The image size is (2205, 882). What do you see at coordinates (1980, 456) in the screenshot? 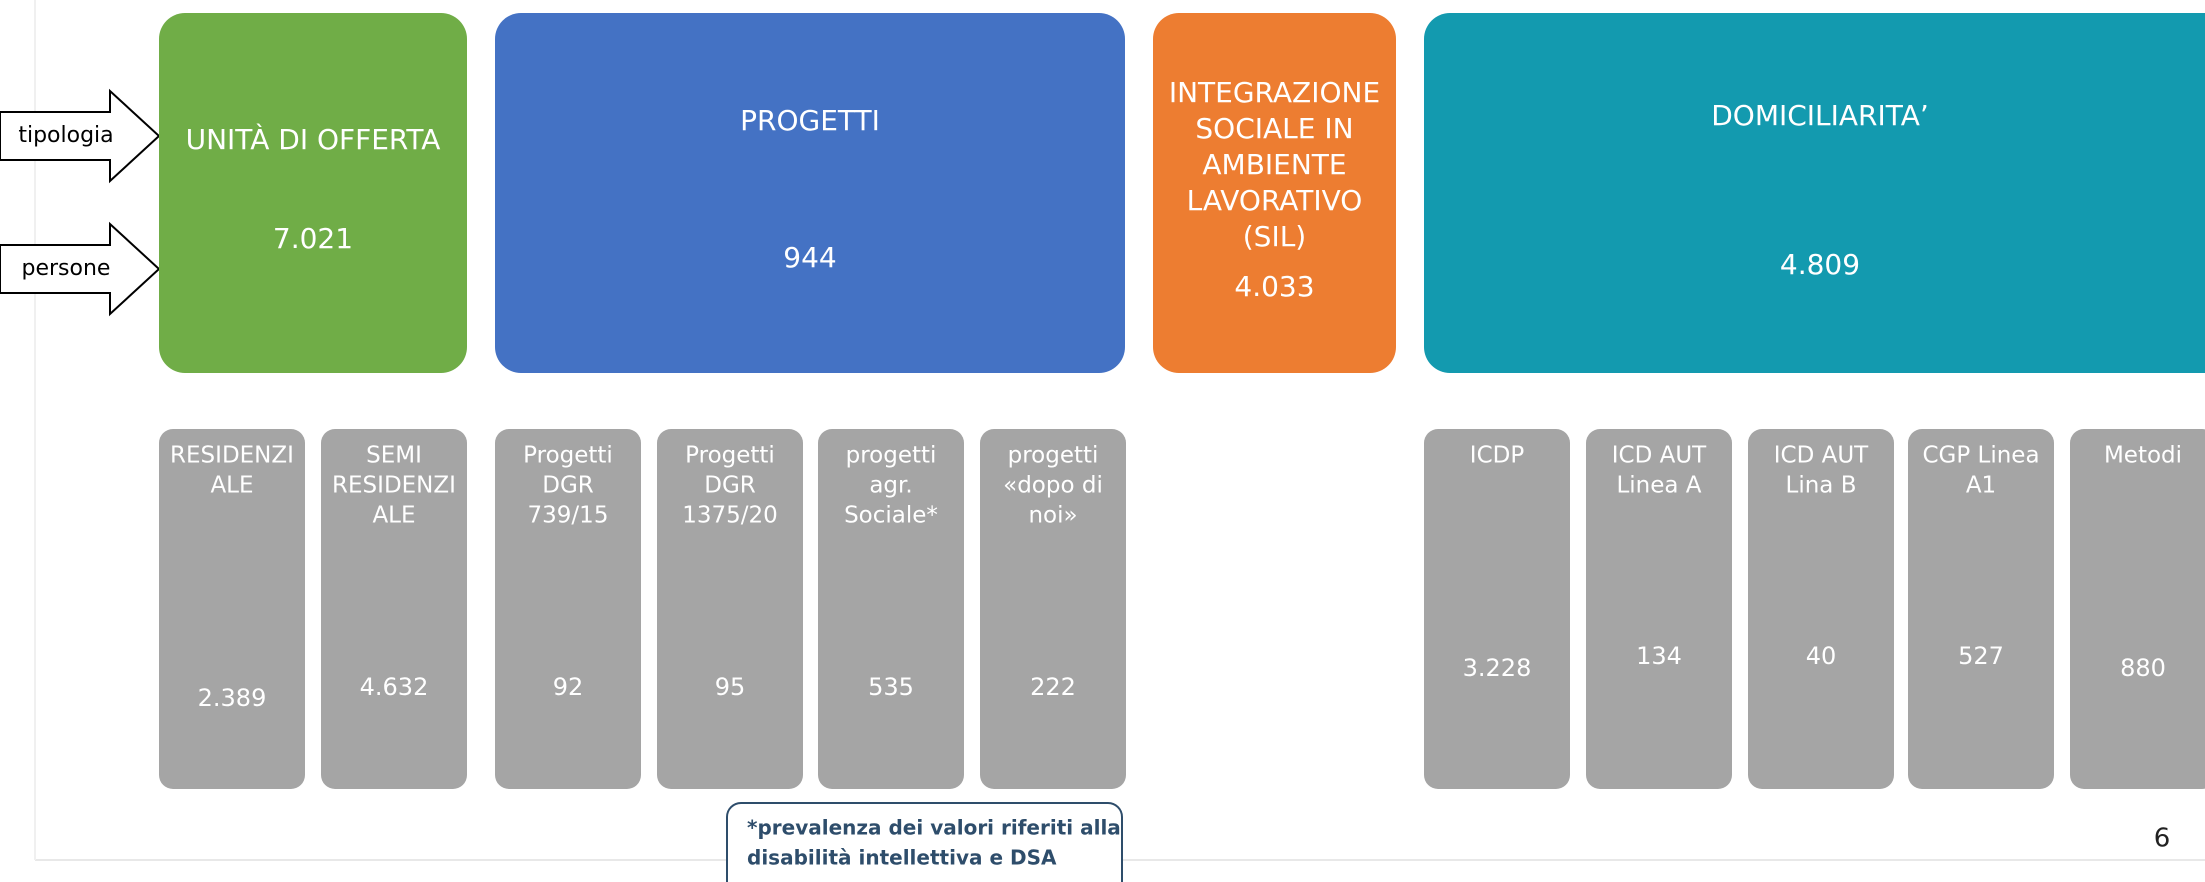
I see `sub-box-label: CGP Linea` at bounding box center [1980, 456].